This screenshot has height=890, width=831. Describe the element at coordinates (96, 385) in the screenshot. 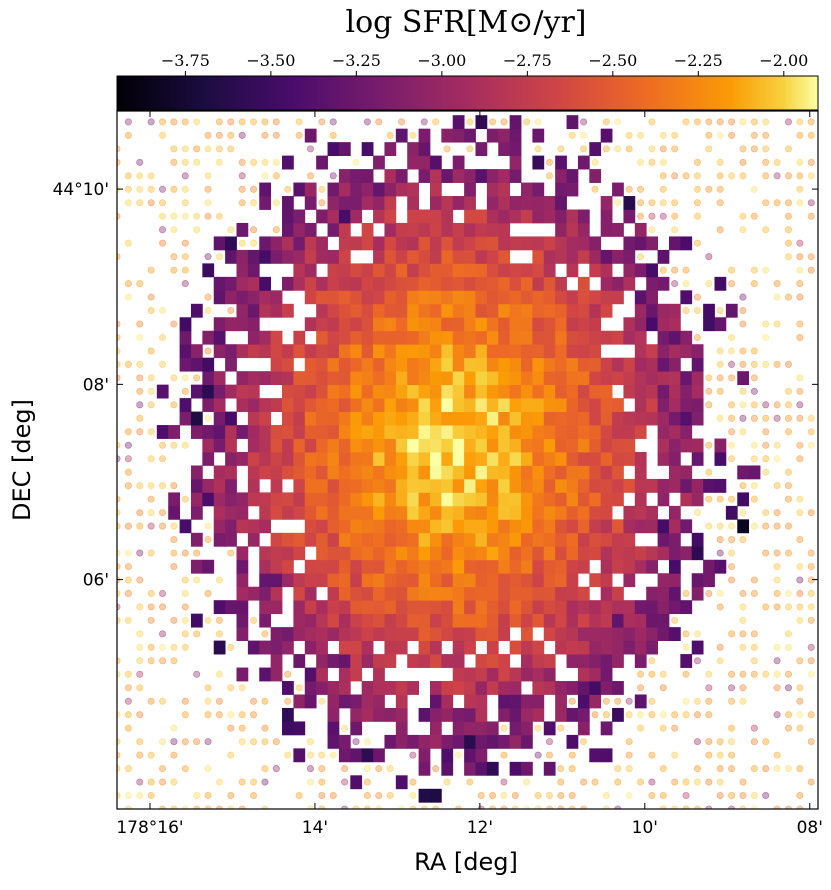

I see `y-tick-label: 08'` at that location.